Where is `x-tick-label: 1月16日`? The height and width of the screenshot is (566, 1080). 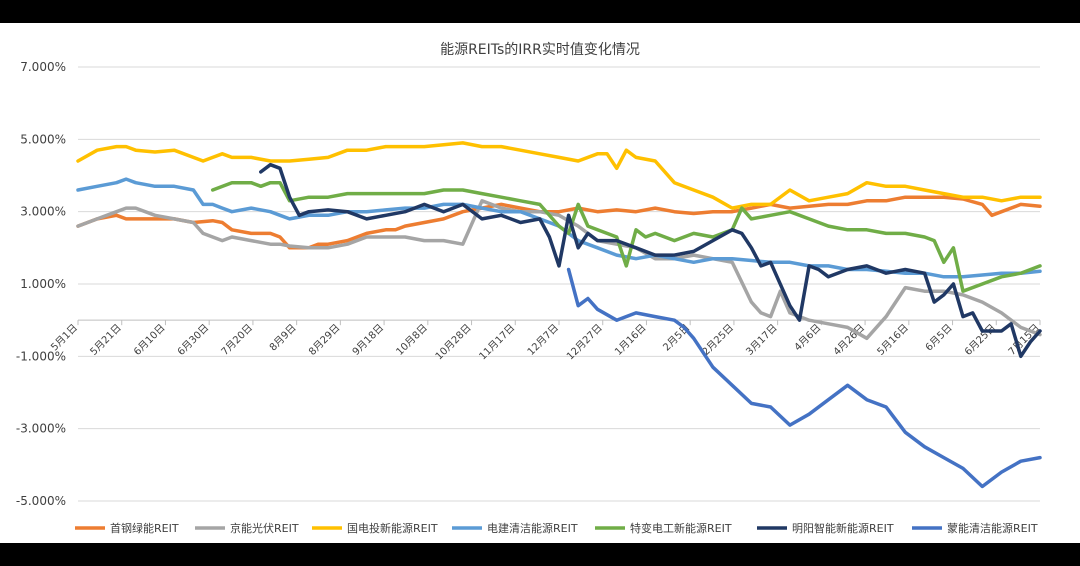 x-tick-label: 1月16日 is located at coordinates (630, 340).